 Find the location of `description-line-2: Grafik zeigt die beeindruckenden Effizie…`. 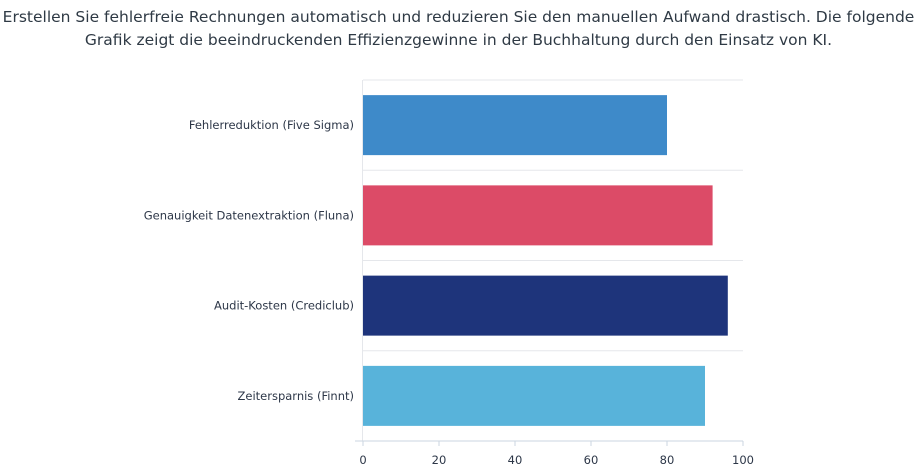

description-line-2: Grafik zeigt die beeindruckenden Effizie… is located at coordinates (458, 40).